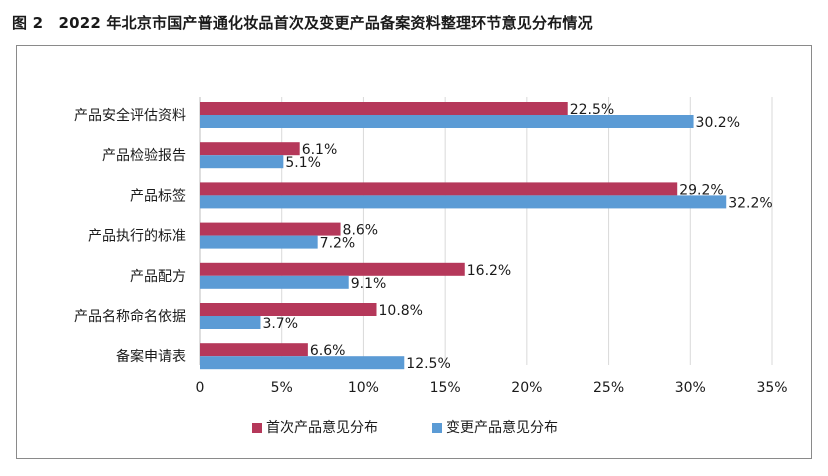  I want to click on x-tick-label-1: 5%, so click(282, 388).